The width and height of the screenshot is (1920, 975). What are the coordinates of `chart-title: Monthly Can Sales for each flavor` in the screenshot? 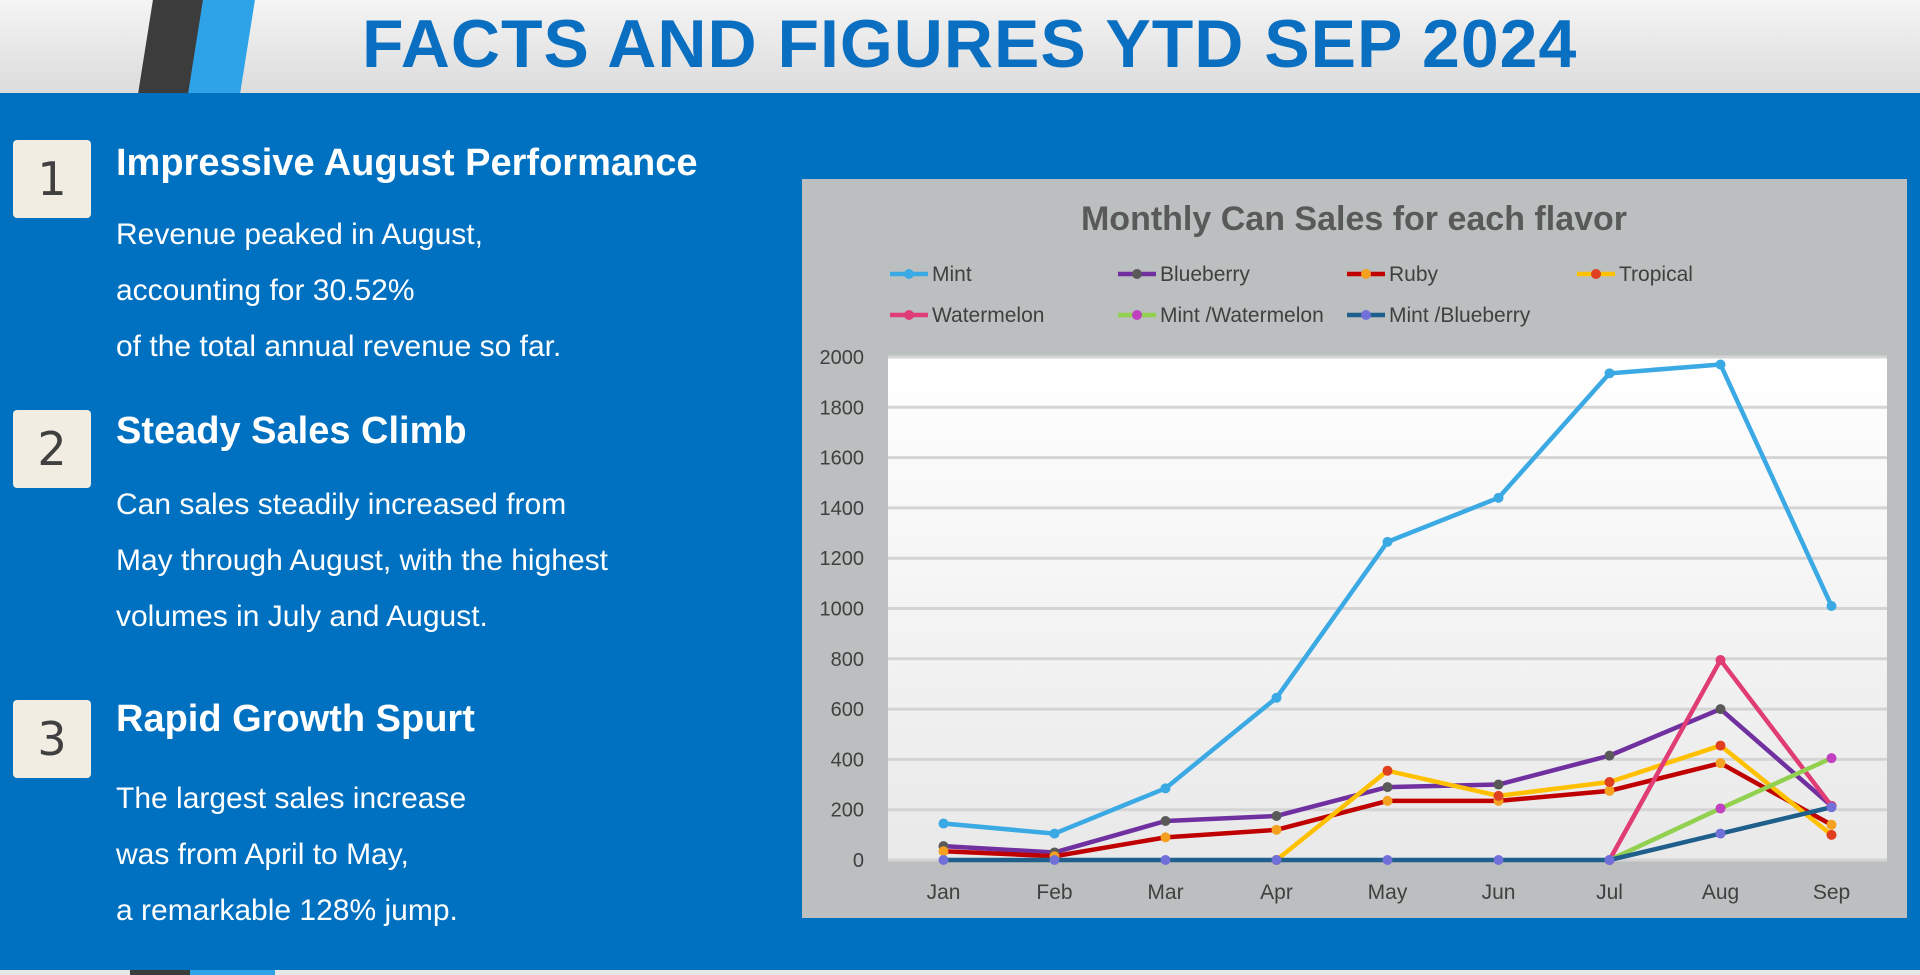 It's located at (1354, 219).